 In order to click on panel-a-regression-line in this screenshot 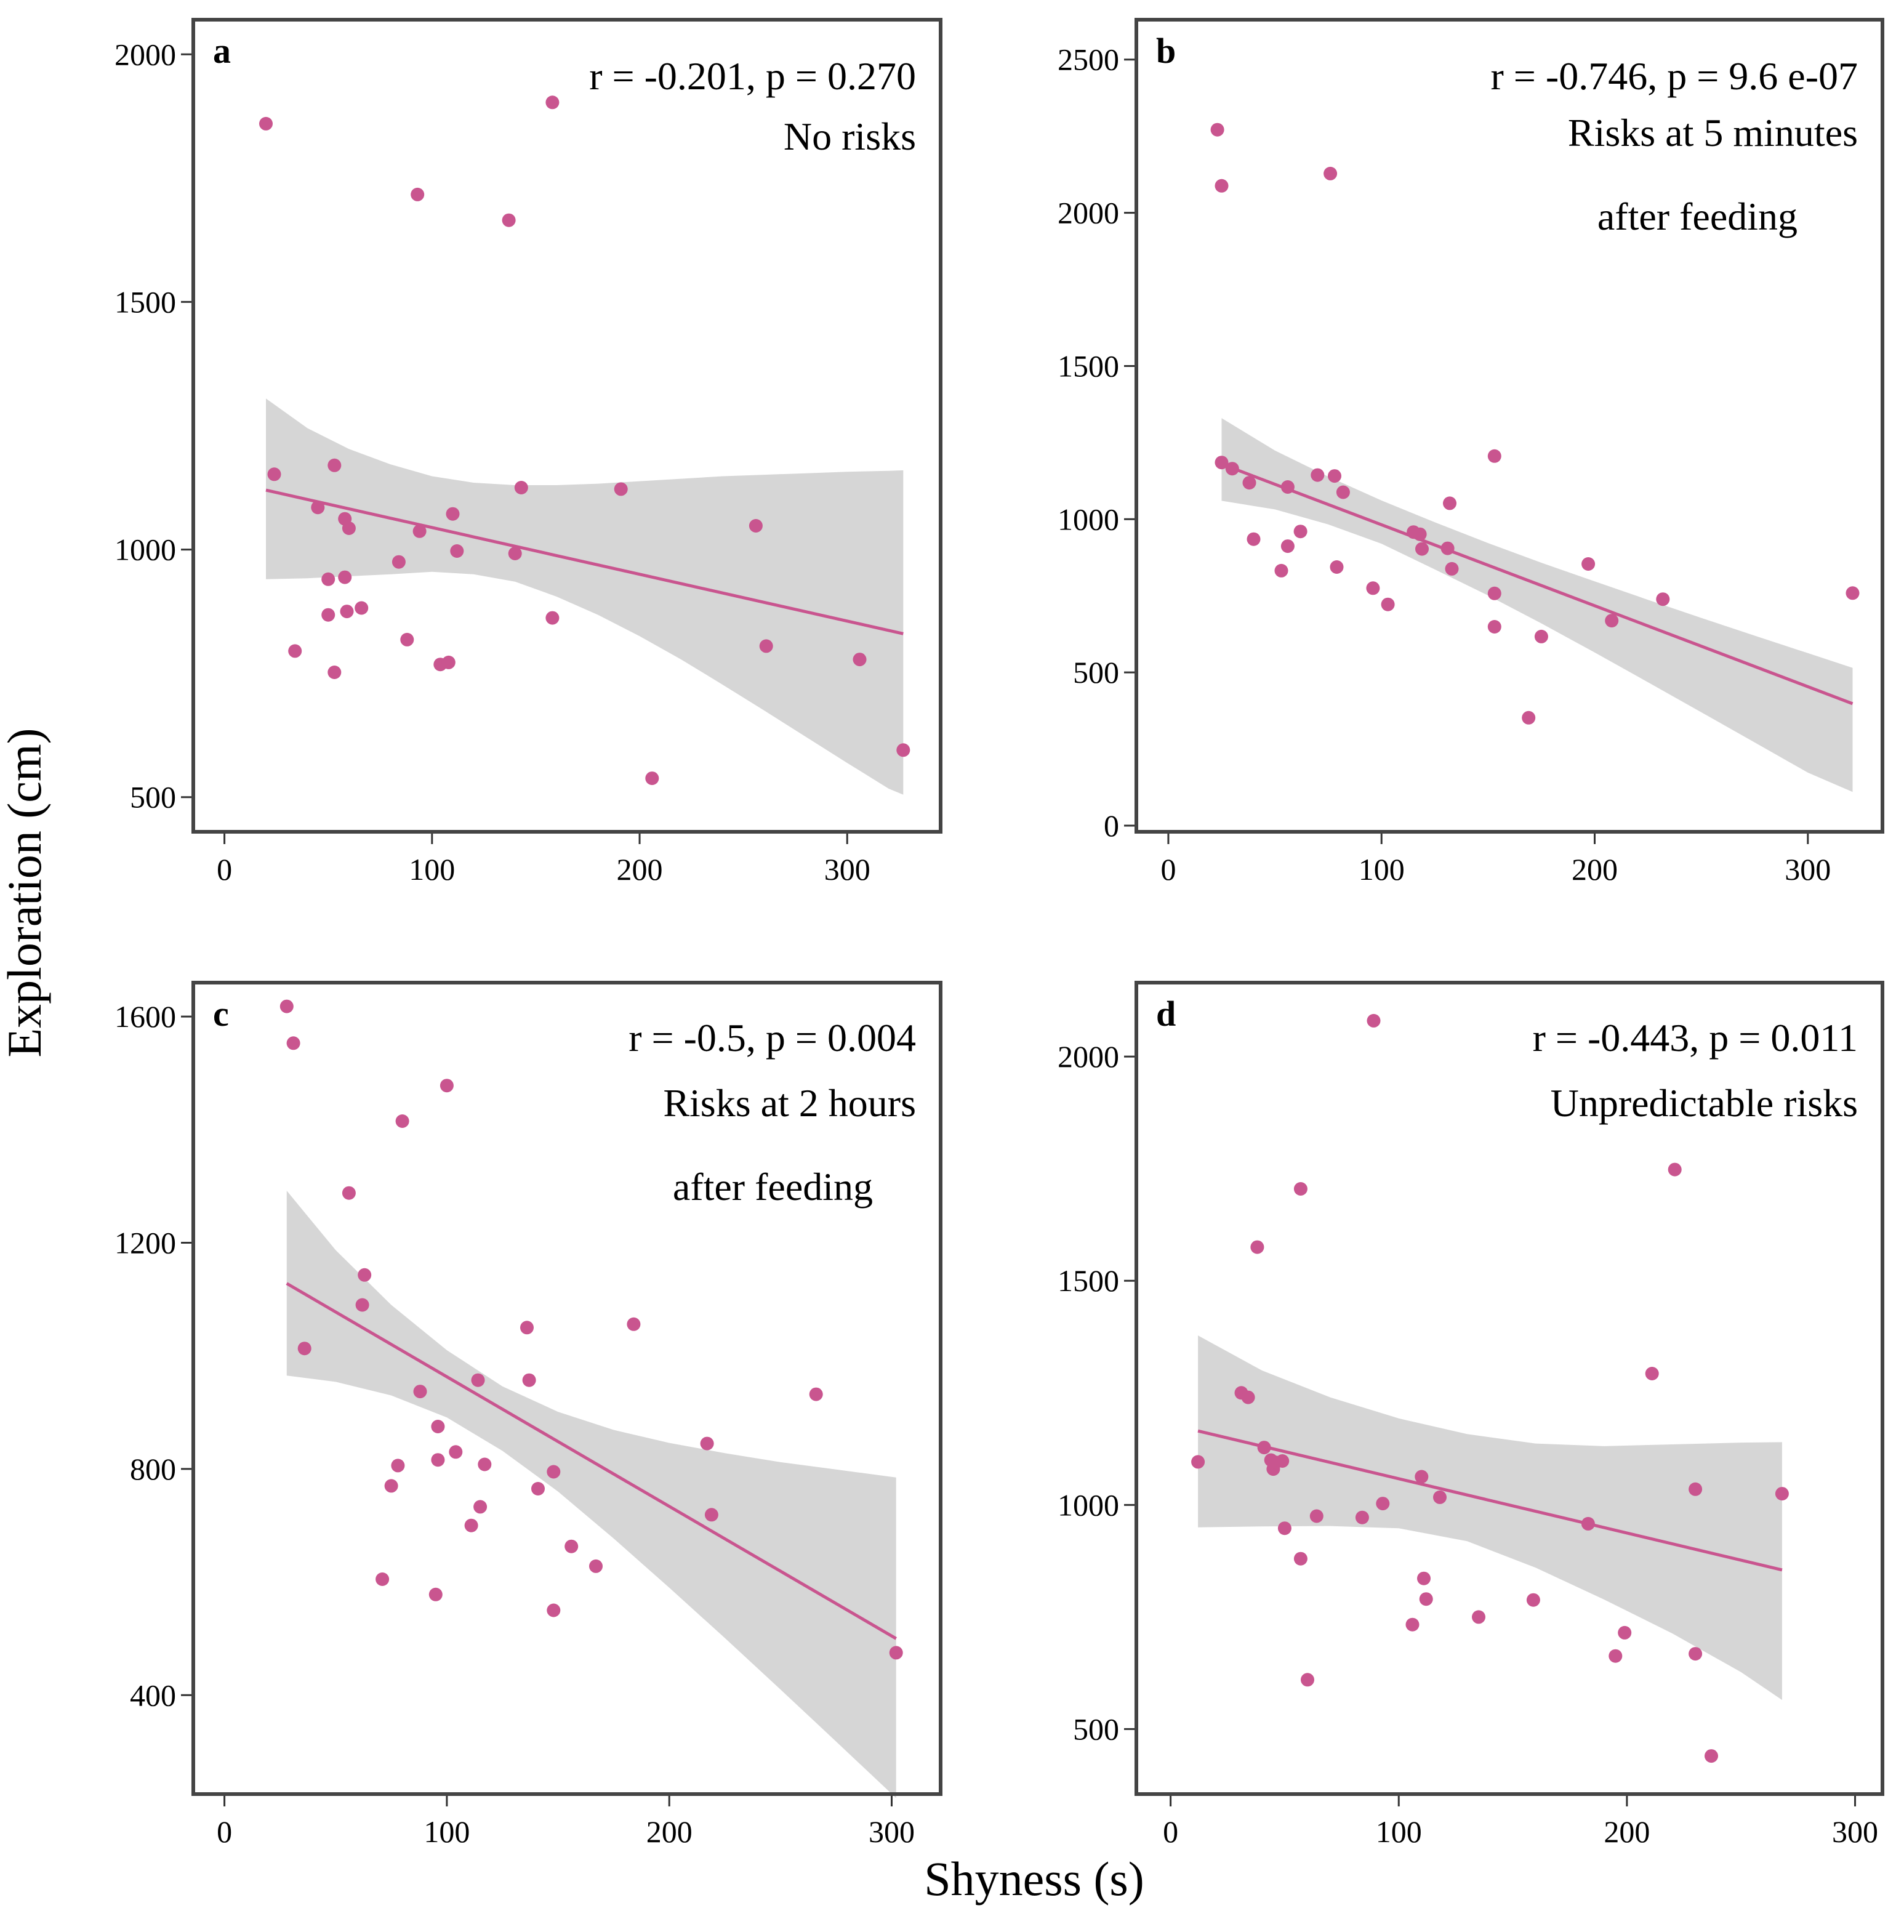, I will do `click(584, 561)`.